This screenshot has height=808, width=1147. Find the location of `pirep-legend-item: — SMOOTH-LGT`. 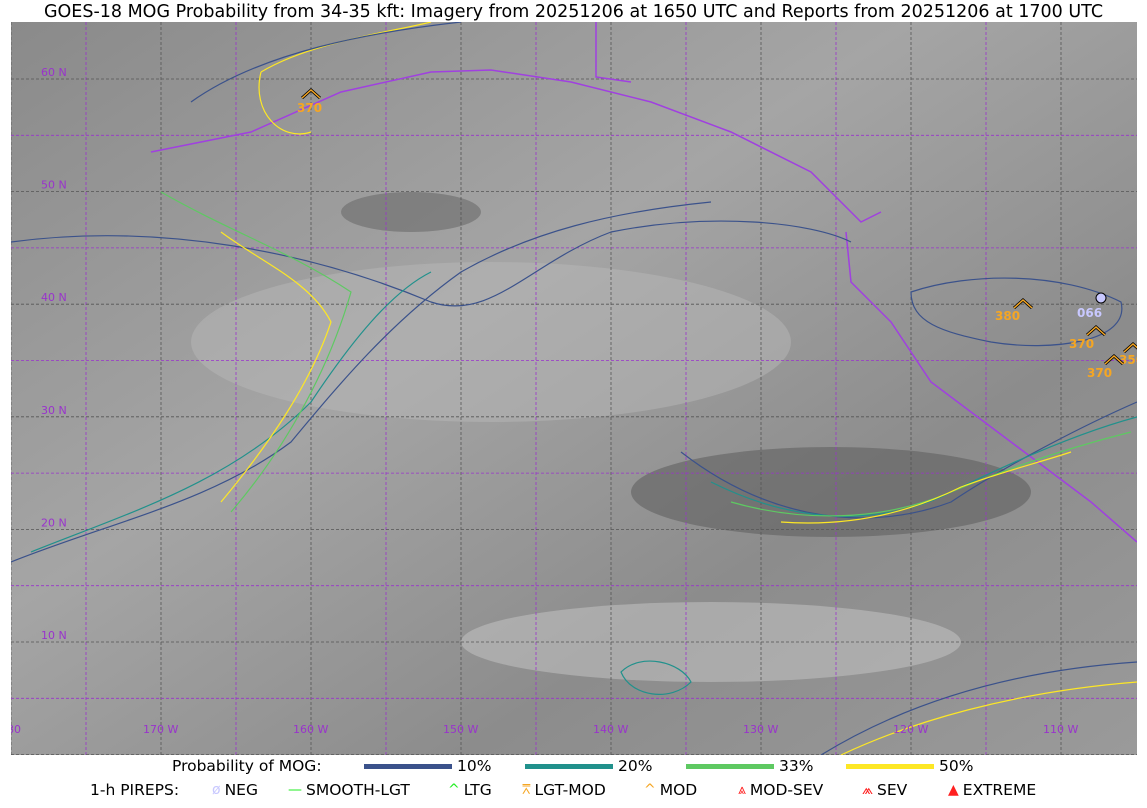

pirep-legend-item: — SMOOTH-LGT is located at coordinates (349, 790).